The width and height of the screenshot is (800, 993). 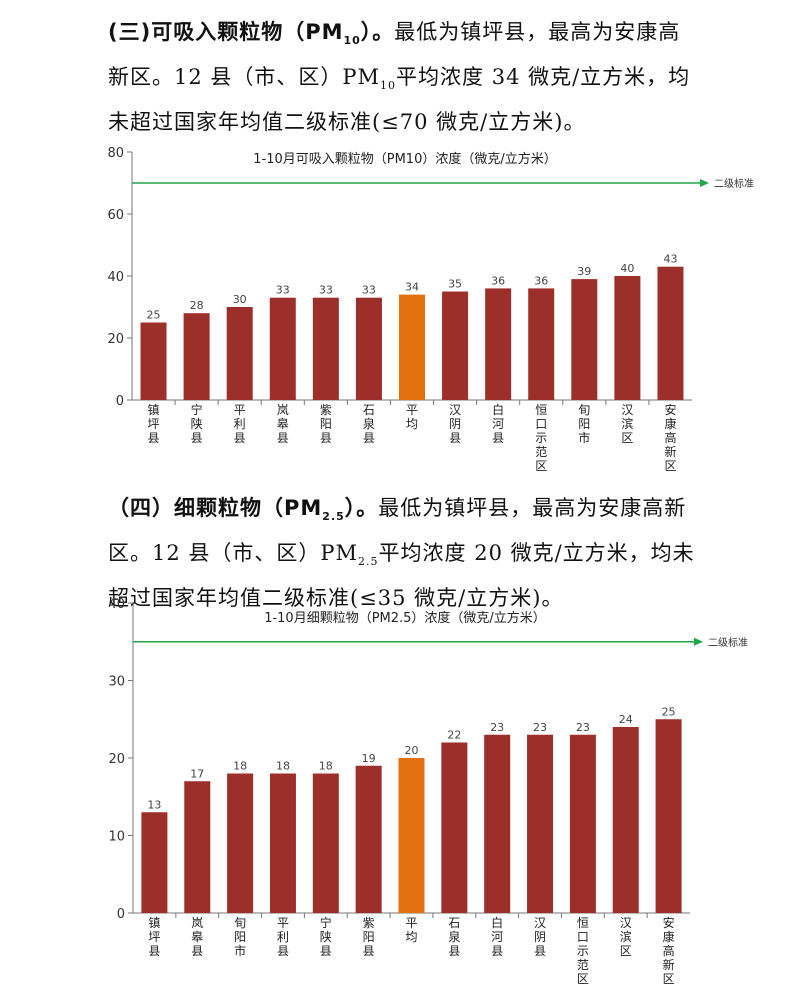 I want to click on chart-title: 1-10月细颗粒物（PM2.5）浓度（微克/立方米）, so click(x=405, y=618).